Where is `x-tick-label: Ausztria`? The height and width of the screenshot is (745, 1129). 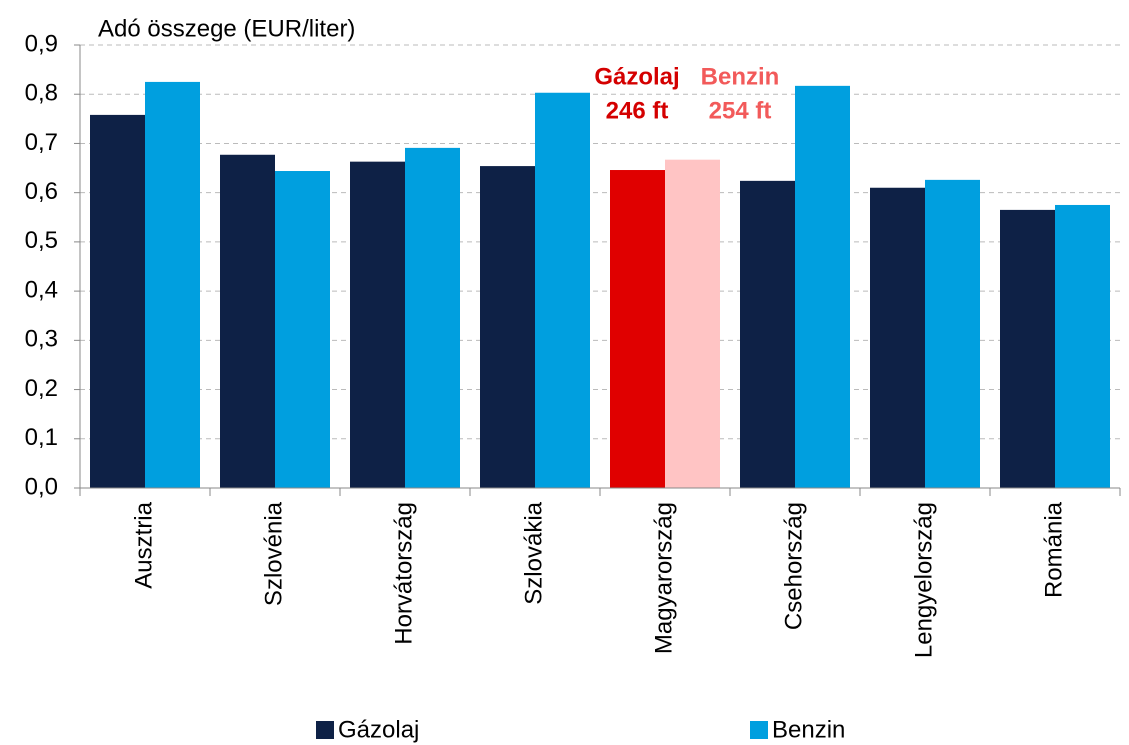 x-tick-label: Ausztria is located at coordinates (143, 544).